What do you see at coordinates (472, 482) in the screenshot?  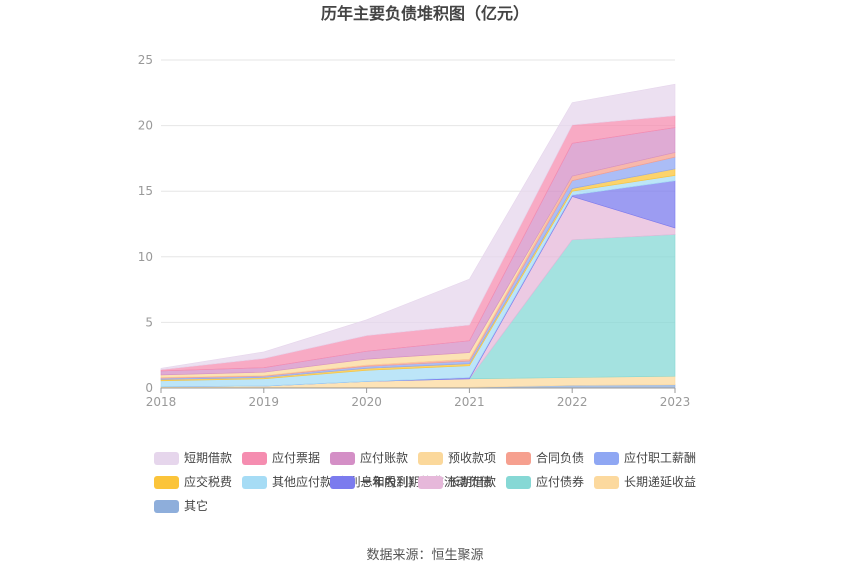 I see `legend-label: 长期借款` at bounding box center [472, 482].